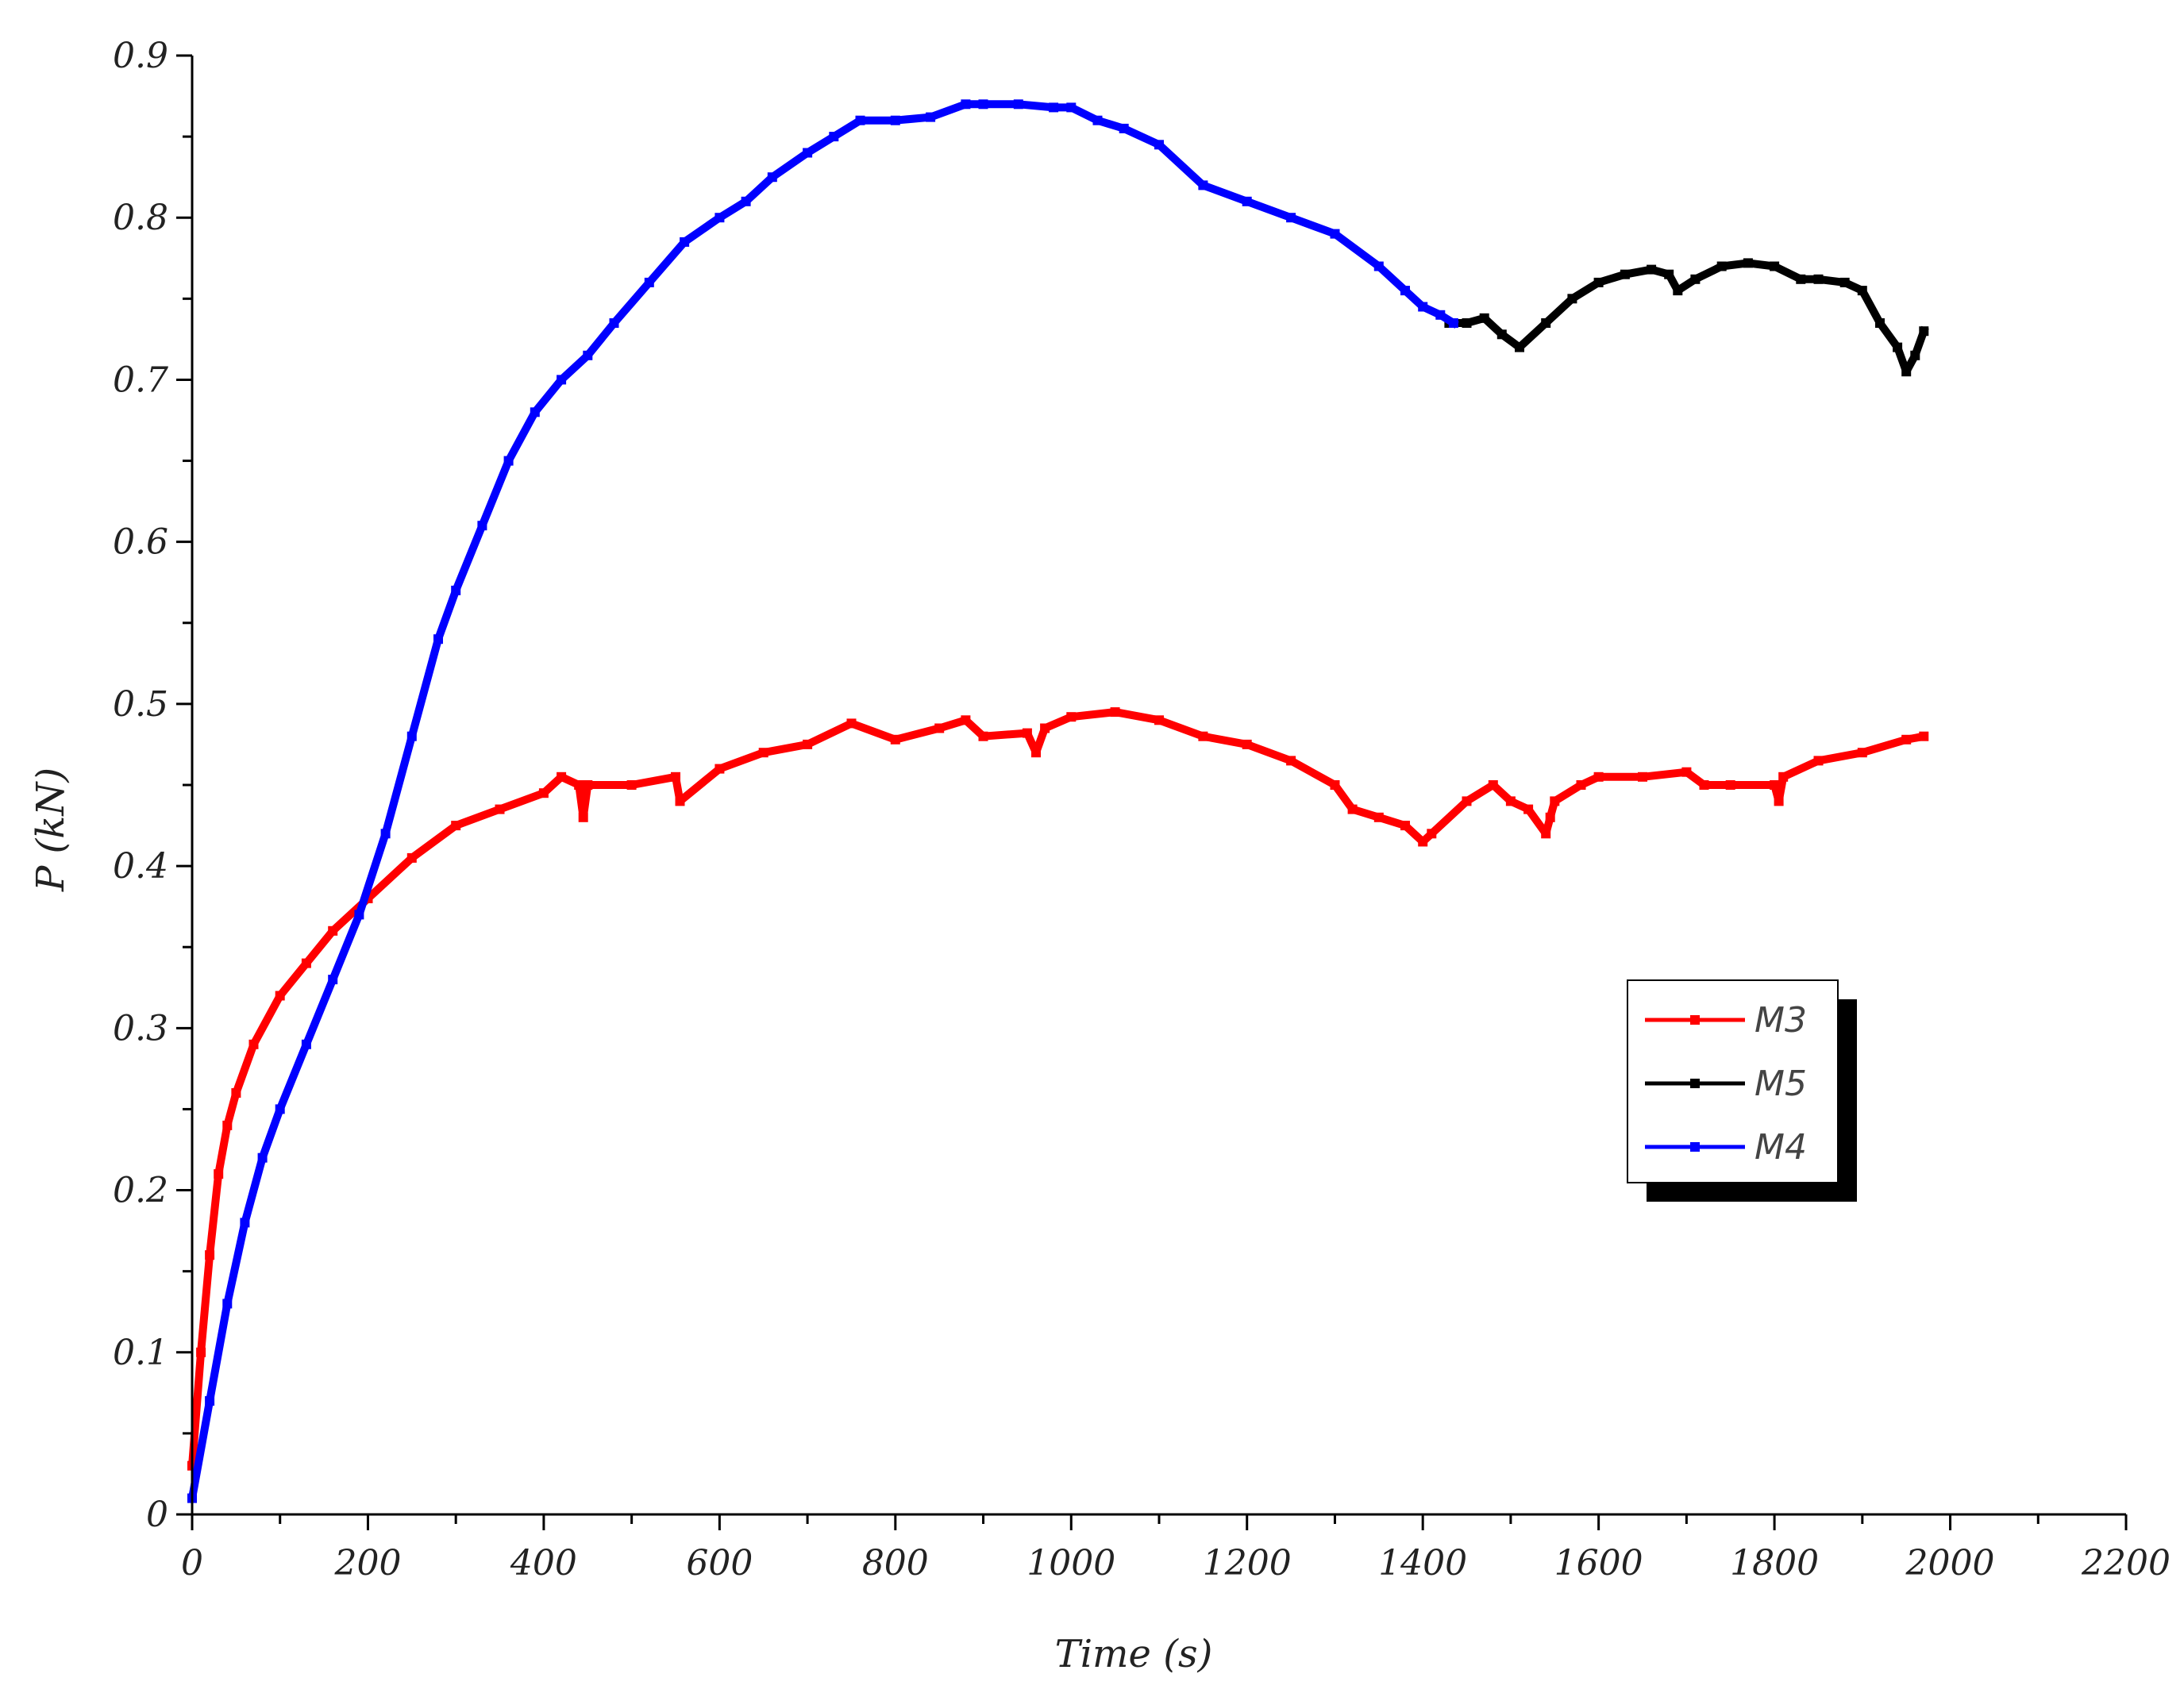 Image resolution: width=2184 pixels, height=1693 pixels. I want to click on x-tick-label: 1200, so click(1247, 1563).